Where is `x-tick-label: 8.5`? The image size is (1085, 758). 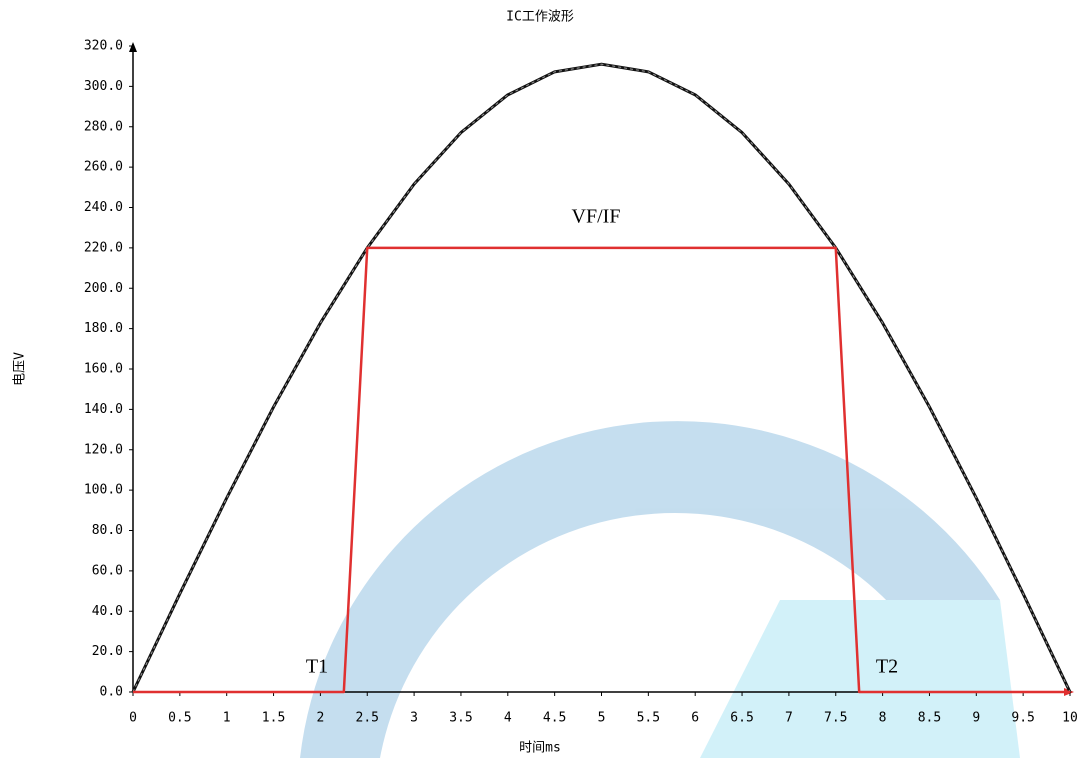
x-tick-label: 8.5 is located at coordinates (929, 718).